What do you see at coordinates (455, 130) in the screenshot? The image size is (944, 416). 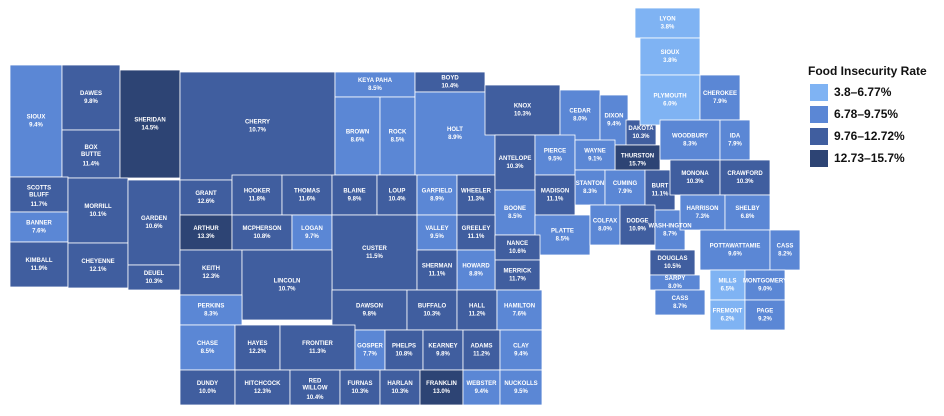 I see `county-name: HOLT` at bounding box center [455, 130].